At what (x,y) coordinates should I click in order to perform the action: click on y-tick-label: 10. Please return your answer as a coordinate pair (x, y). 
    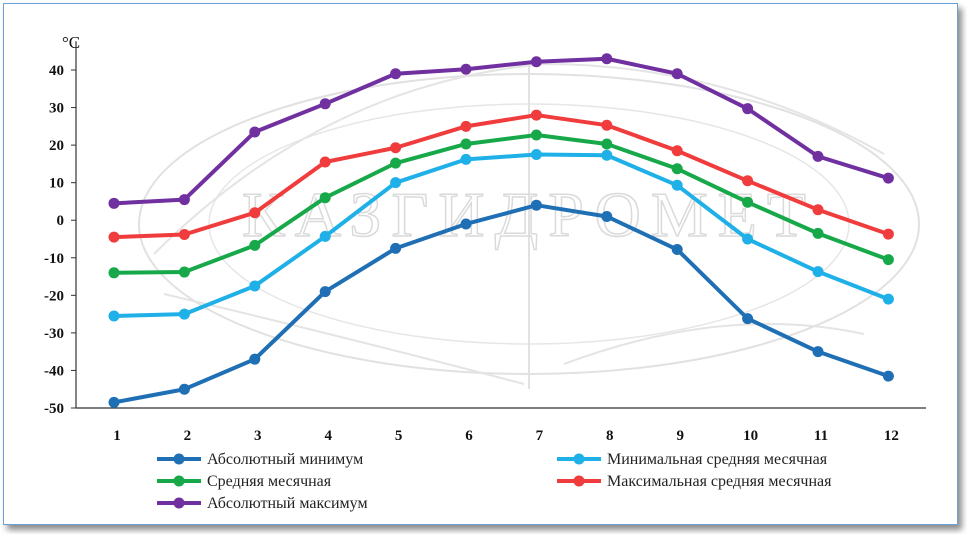
    Looking at the image, I should click on (56, 184).